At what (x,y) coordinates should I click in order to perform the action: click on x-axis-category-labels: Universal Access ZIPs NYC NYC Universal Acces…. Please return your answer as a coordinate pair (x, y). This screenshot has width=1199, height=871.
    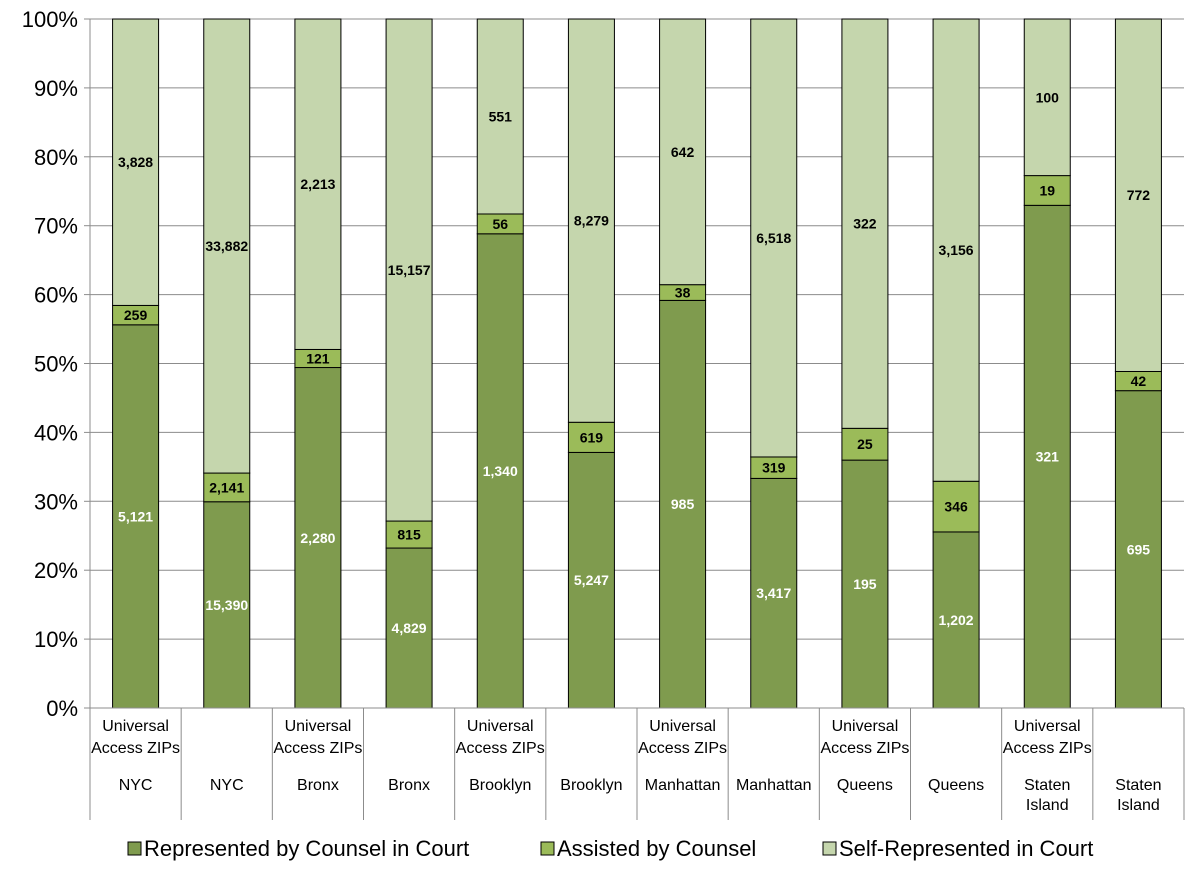
    Looking at the image, I should click on (626, 766).